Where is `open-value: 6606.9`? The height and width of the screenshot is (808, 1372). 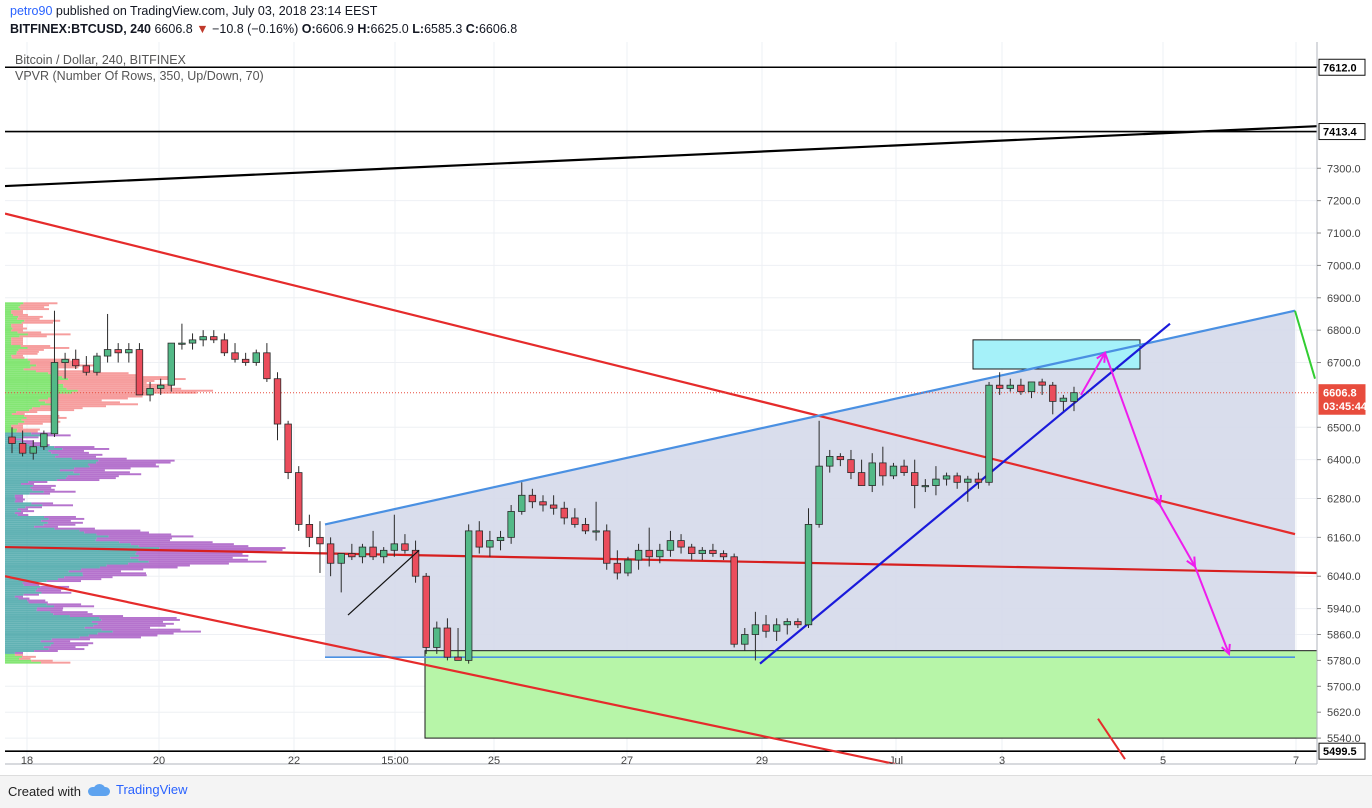 open-value: 6606.9 is located at coordinates (334, 29).